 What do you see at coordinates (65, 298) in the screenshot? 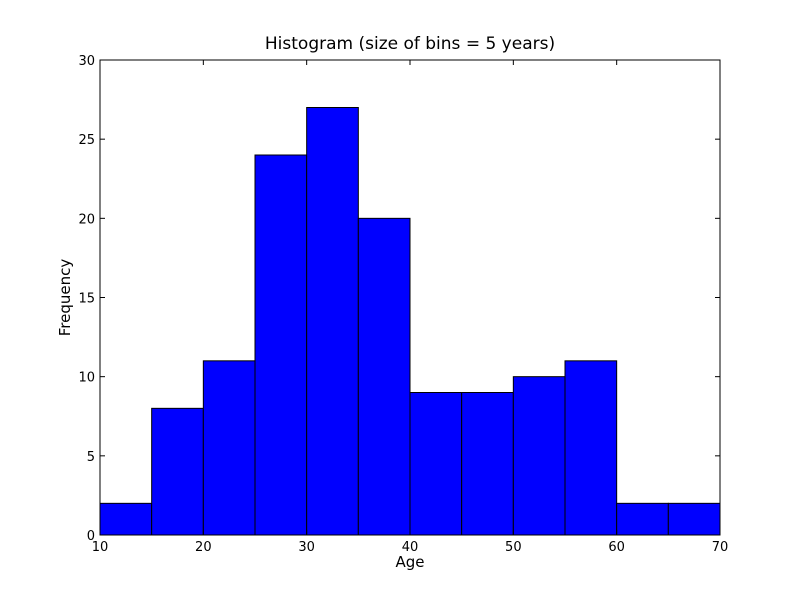
I see `y-axis-label: Frequency` at bounding box center [65, 298].